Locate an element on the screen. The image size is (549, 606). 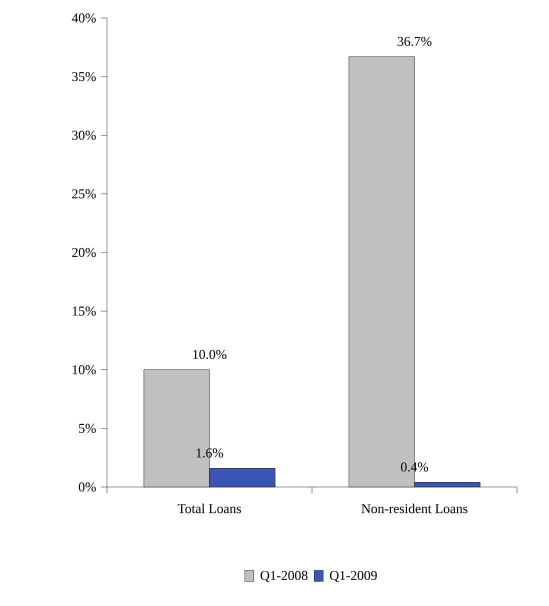
y-tick-label: 35% is located at coordinates (84, 77).